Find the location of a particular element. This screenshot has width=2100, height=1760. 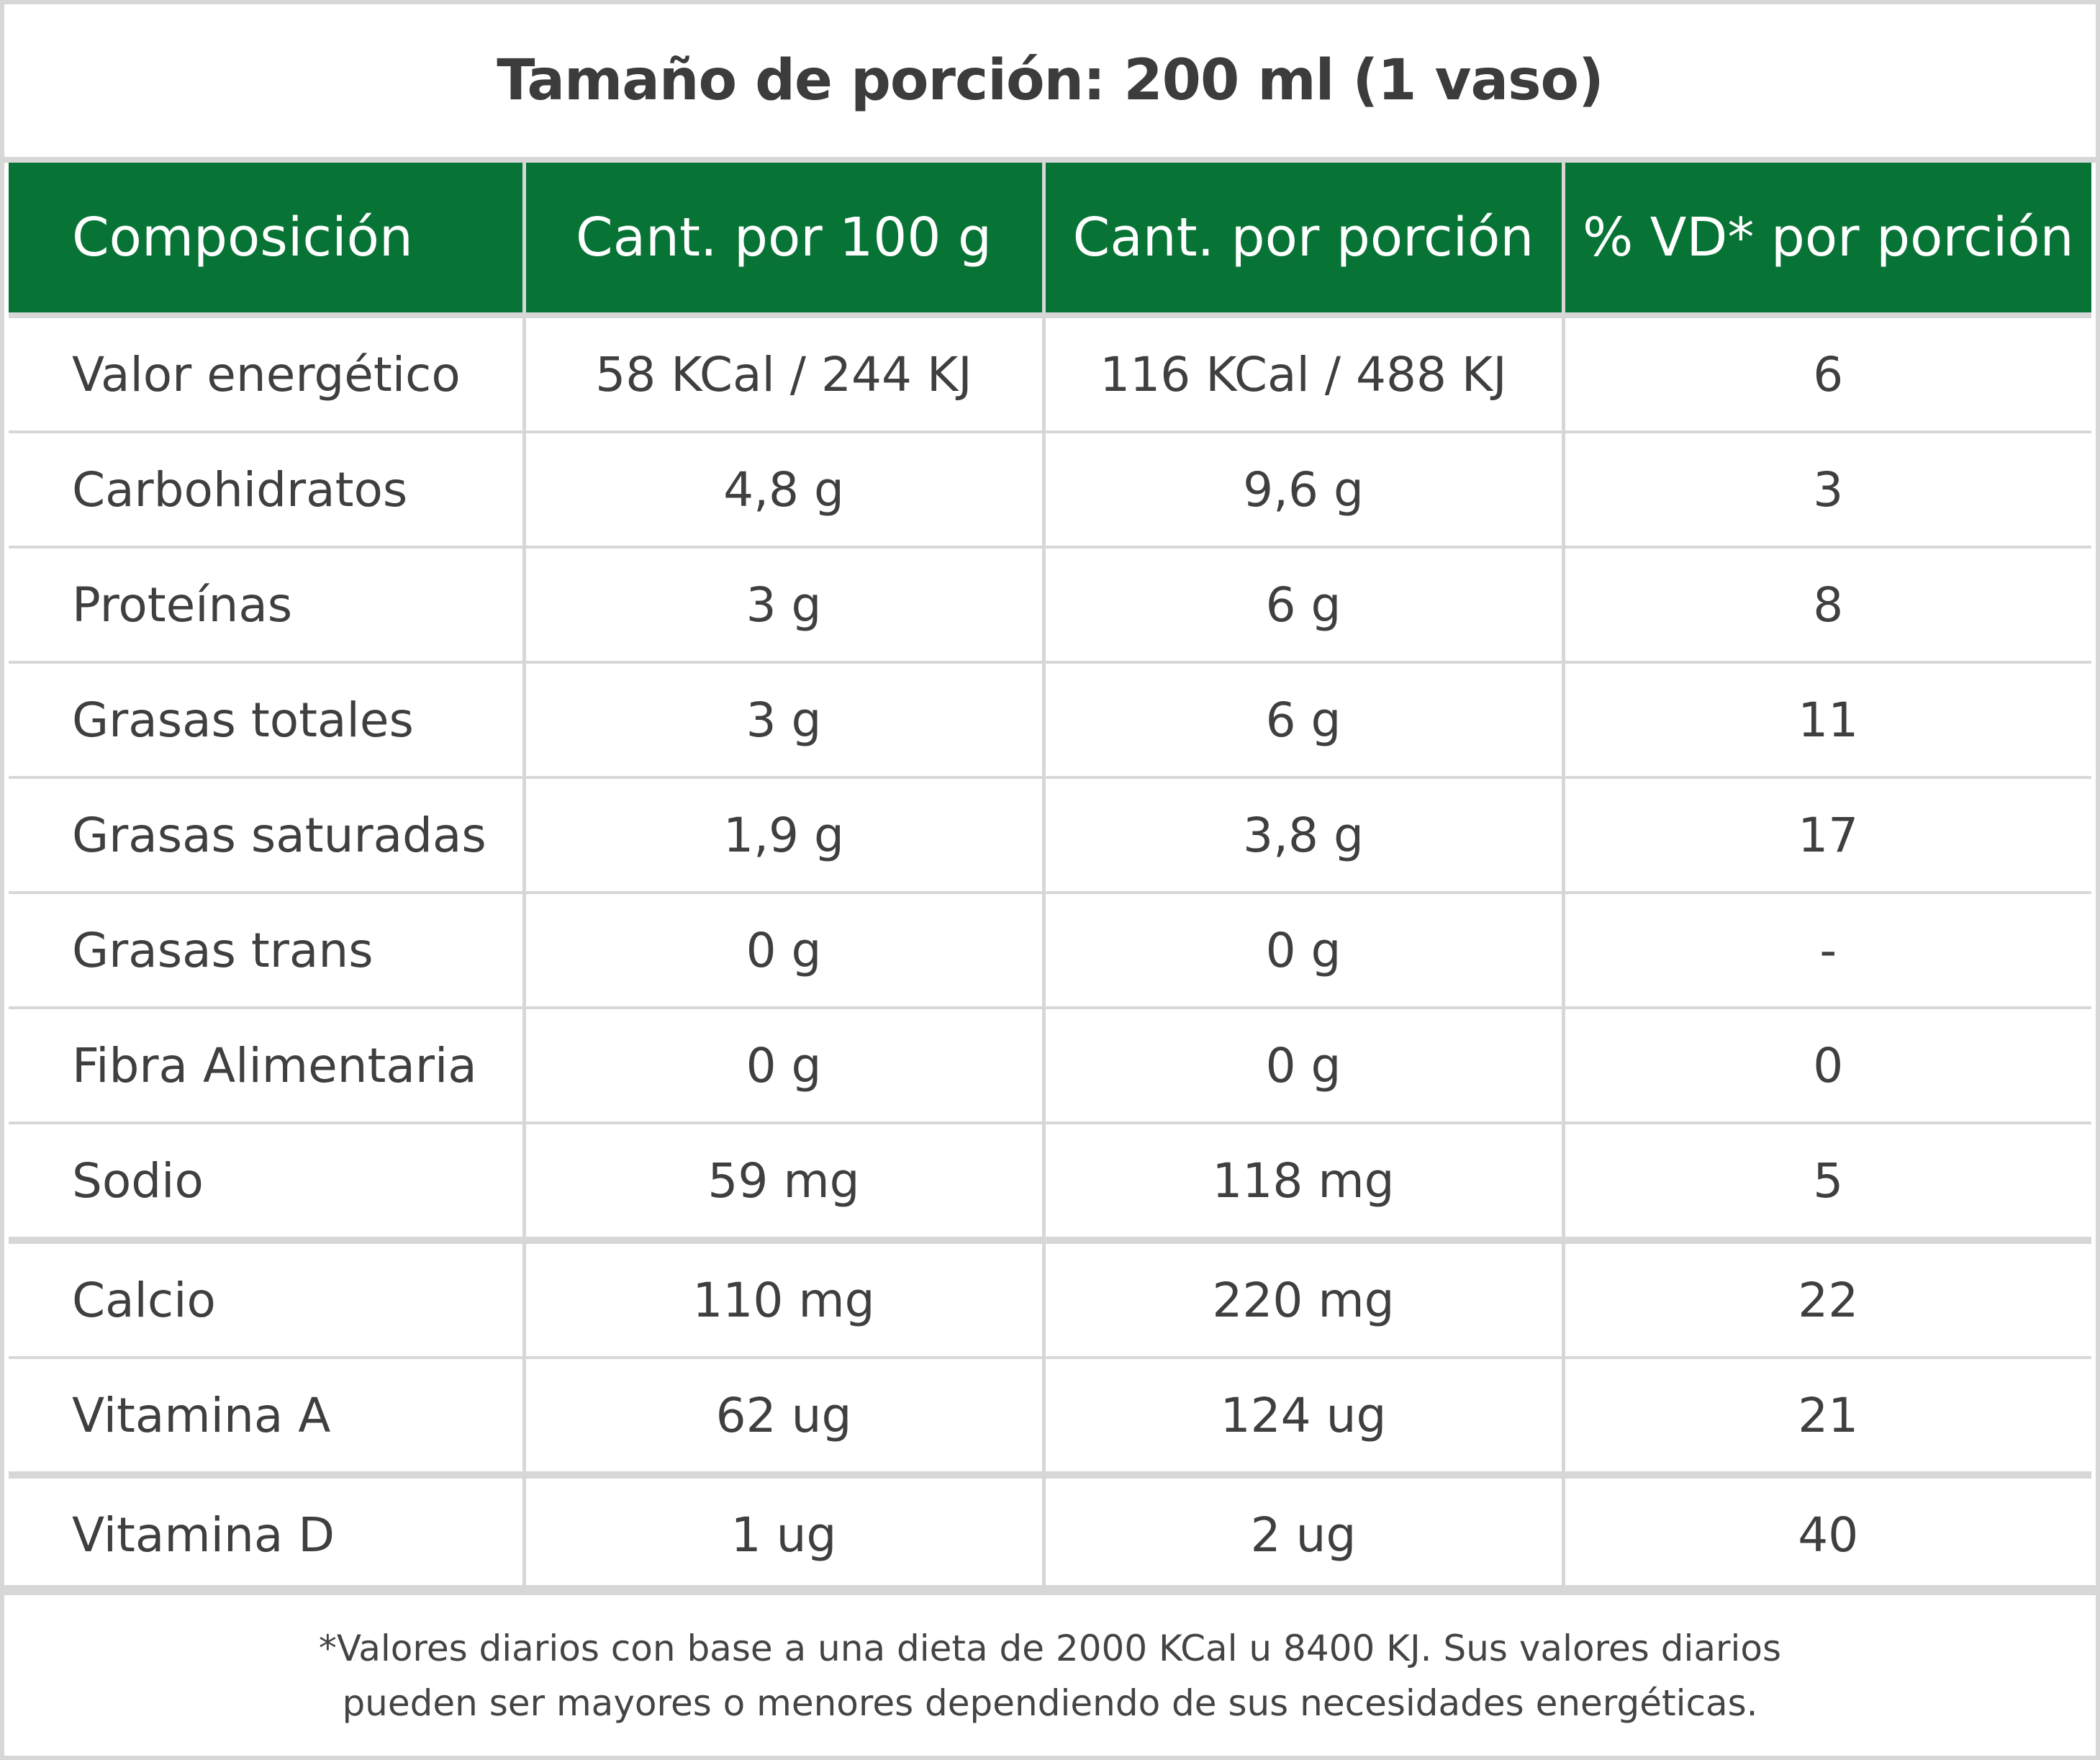

amount-per-100g: 4,8 g is located at coordinates (783, 488).